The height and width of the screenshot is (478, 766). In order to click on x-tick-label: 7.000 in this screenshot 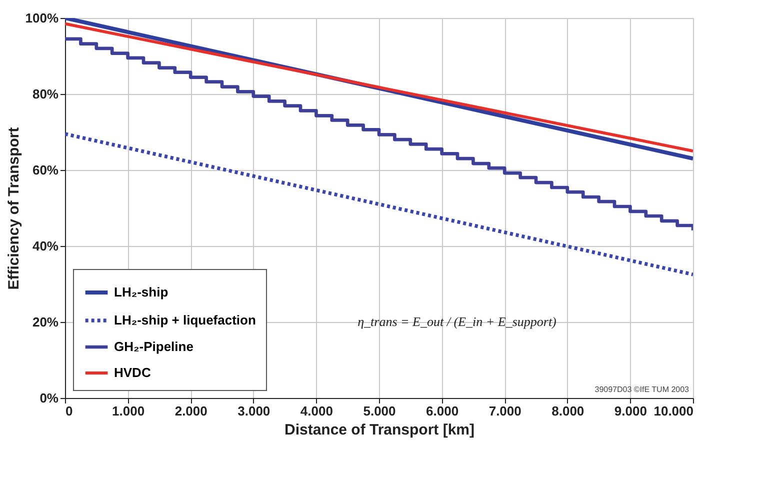, I will do `click(505, 411)`.